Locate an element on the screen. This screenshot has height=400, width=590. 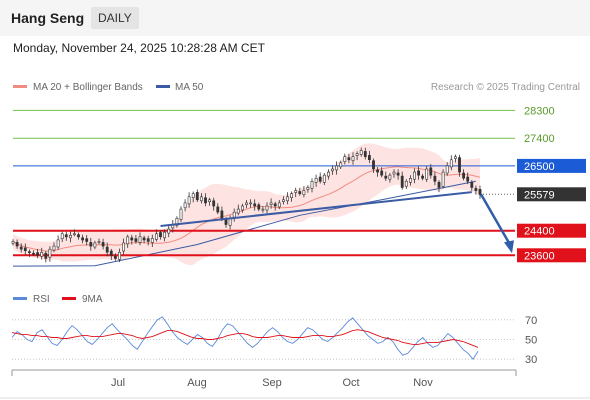
legend-ma20-label: MA 20 + Bollinger Bands is located at coordinates (88, 87).